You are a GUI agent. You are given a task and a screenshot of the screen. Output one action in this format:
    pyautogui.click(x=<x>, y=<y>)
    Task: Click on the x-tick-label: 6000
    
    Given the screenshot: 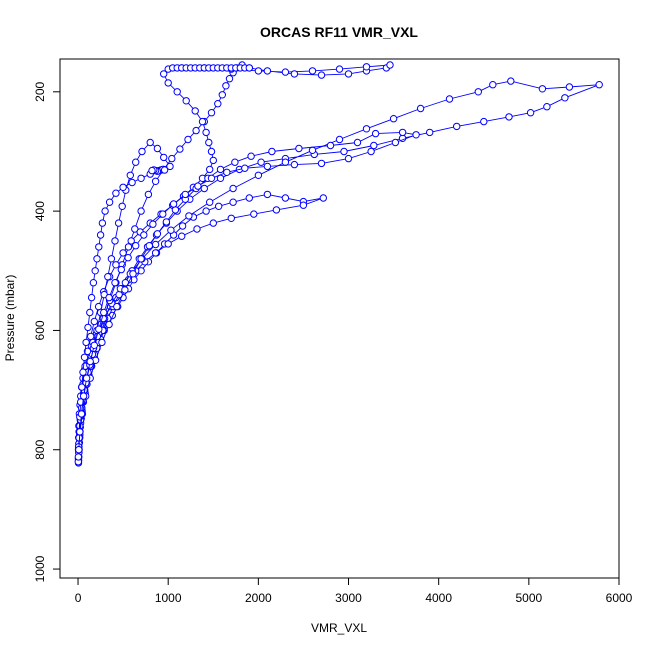 What is the action you would take?
    pyautogui.click(x=619, y=598)
    